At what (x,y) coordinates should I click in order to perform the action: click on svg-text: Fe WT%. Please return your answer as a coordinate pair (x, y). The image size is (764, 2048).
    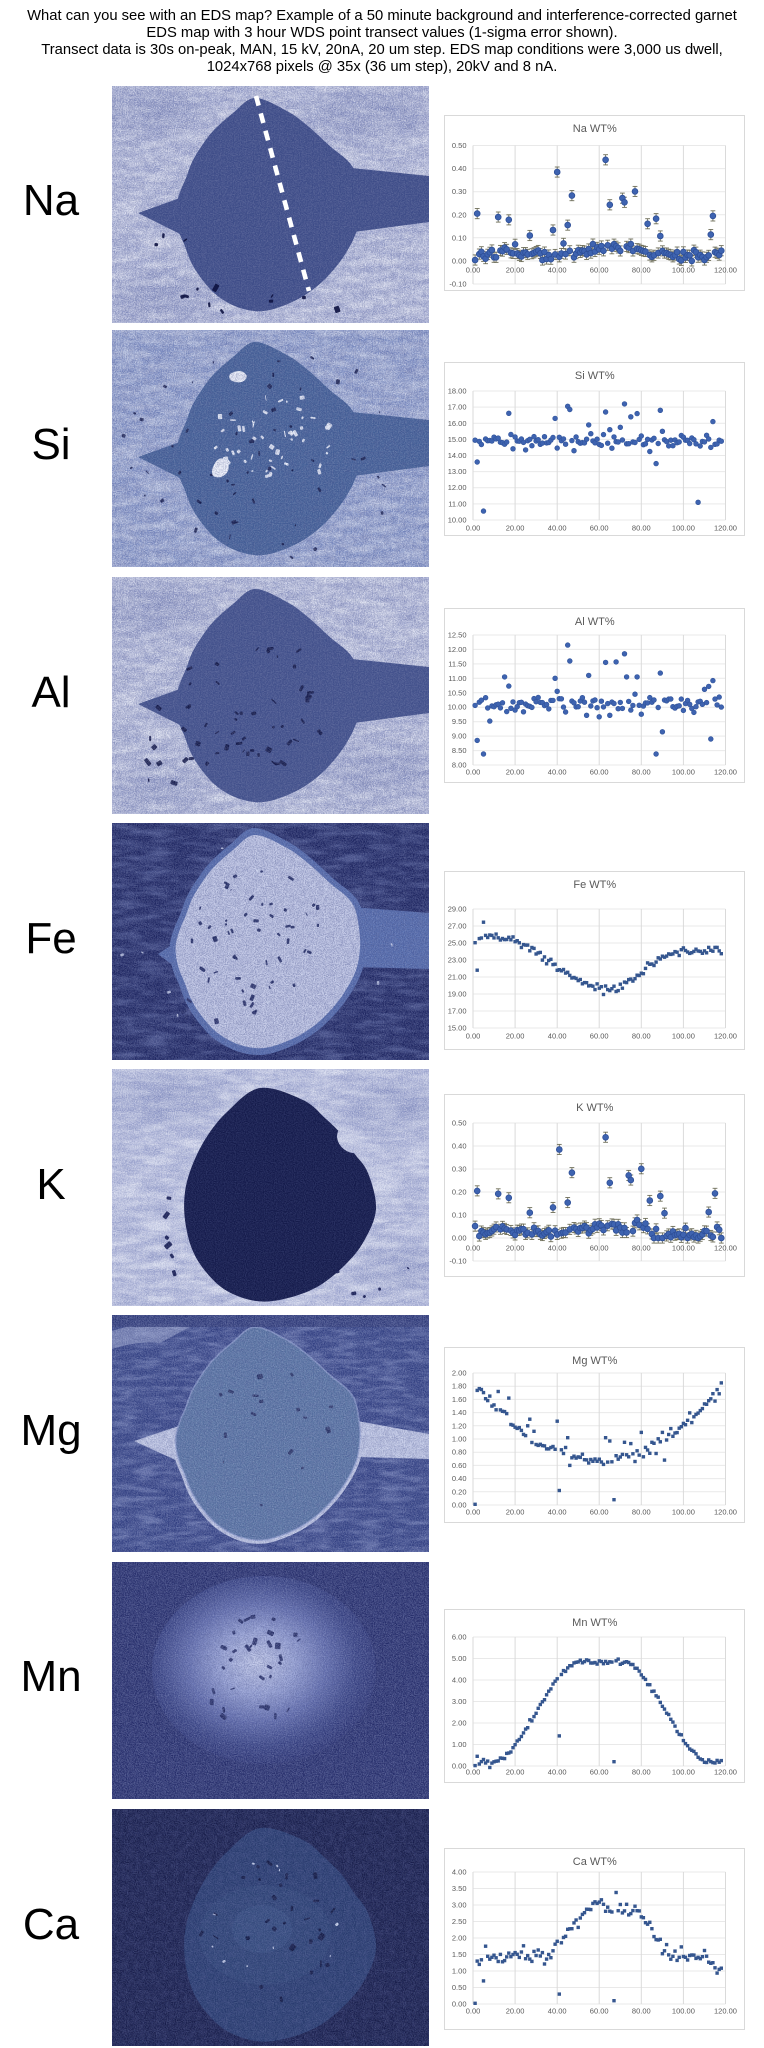
    Looking at the image, I should click on (594, 885).